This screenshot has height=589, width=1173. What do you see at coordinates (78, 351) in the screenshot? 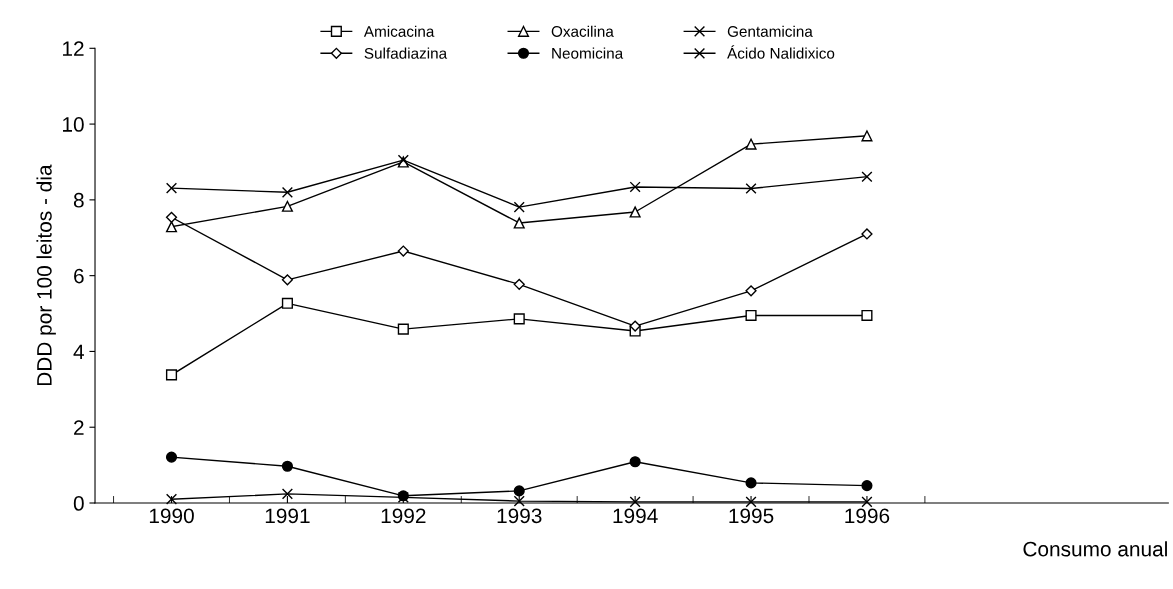
I see `y-tick-label: 4` at bounding box center [78, 351].